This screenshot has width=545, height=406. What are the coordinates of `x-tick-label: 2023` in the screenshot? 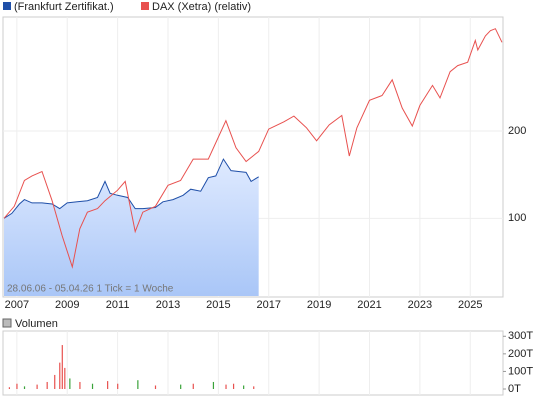 It's located at (420, 305).